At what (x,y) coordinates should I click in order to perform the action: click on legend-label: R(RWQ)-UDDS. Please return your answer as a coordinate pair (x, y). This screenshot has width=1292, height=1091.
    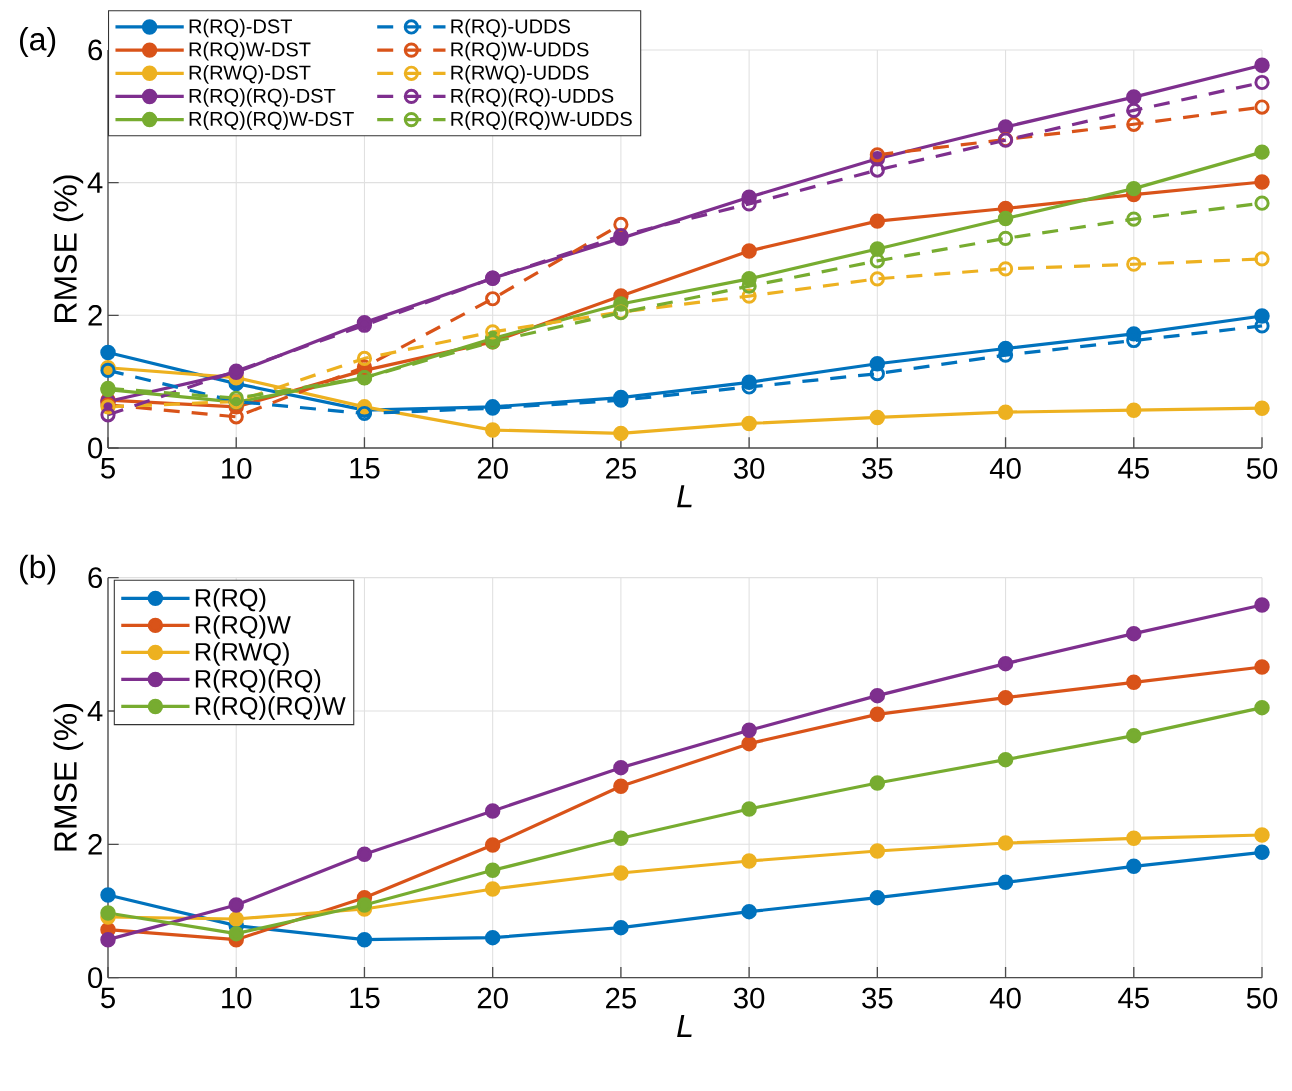
    Looking at the image, I should click on (520, 74).